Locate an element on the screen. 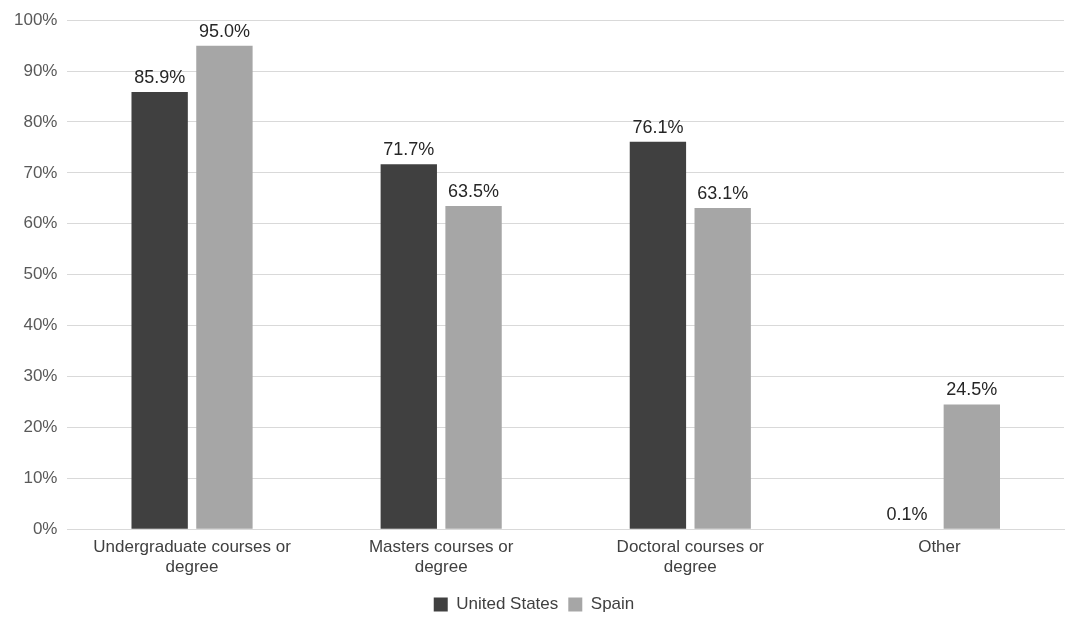 The image size is (1070, 623). data-label: 71.7% is located at coordinates (409, 149).